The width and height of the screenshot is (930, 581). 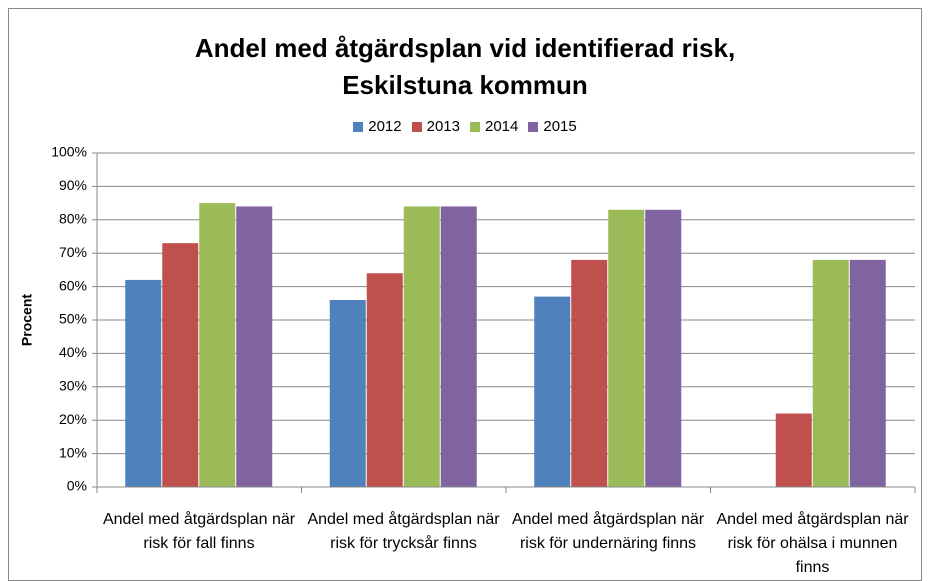 What do you see at coordinates (443, 126) in the screenshot?
I see `legend-label: 2013` at bounding box center [443, 126].